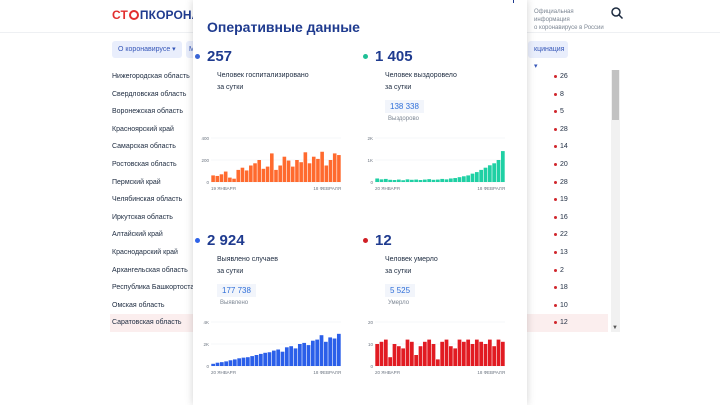 The image size is (720, 405). I want to click on region-row: Омская область 10, so click(359, 306).